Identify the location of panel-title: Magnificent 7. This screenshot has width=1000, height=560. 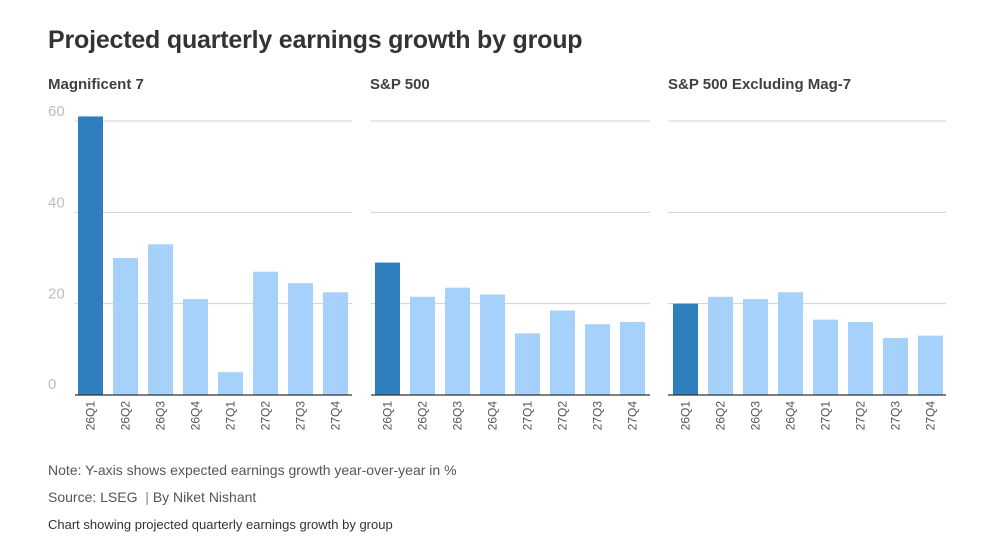
(96, 84).